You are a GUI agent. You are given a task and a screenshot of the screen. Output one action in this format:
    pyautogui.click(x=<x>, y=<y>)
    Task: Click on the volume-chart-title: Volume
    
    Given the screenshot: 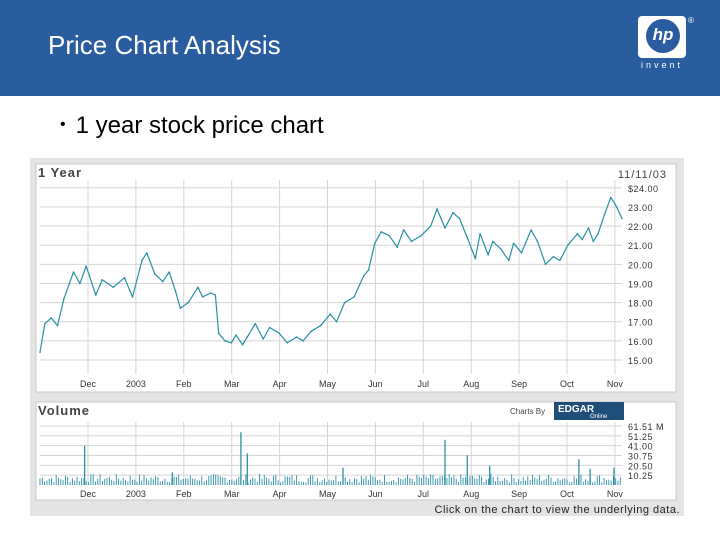 What is the action you would take?
    pyautogui.click(x=64, y=410)
    